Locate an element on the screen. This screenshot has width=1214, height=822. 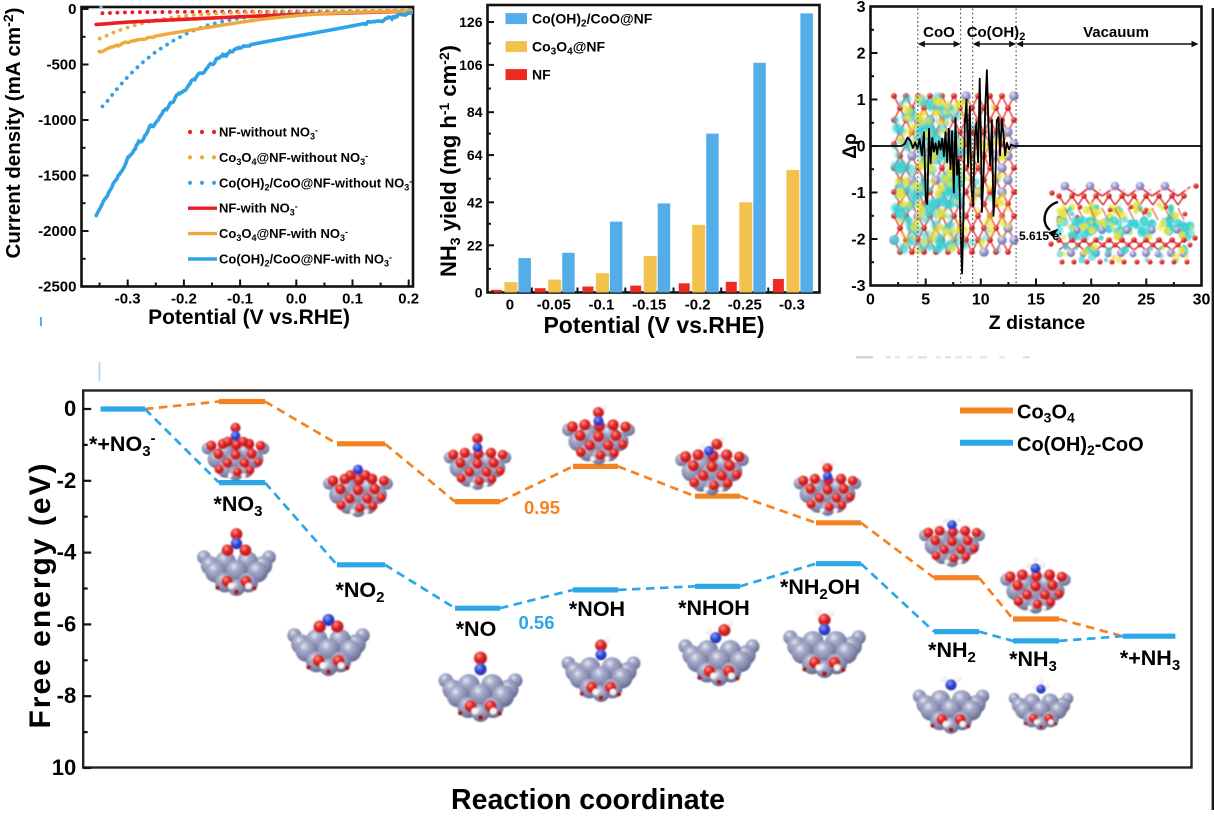
svg-text: *NHOH is located at coordinates (714, 608).